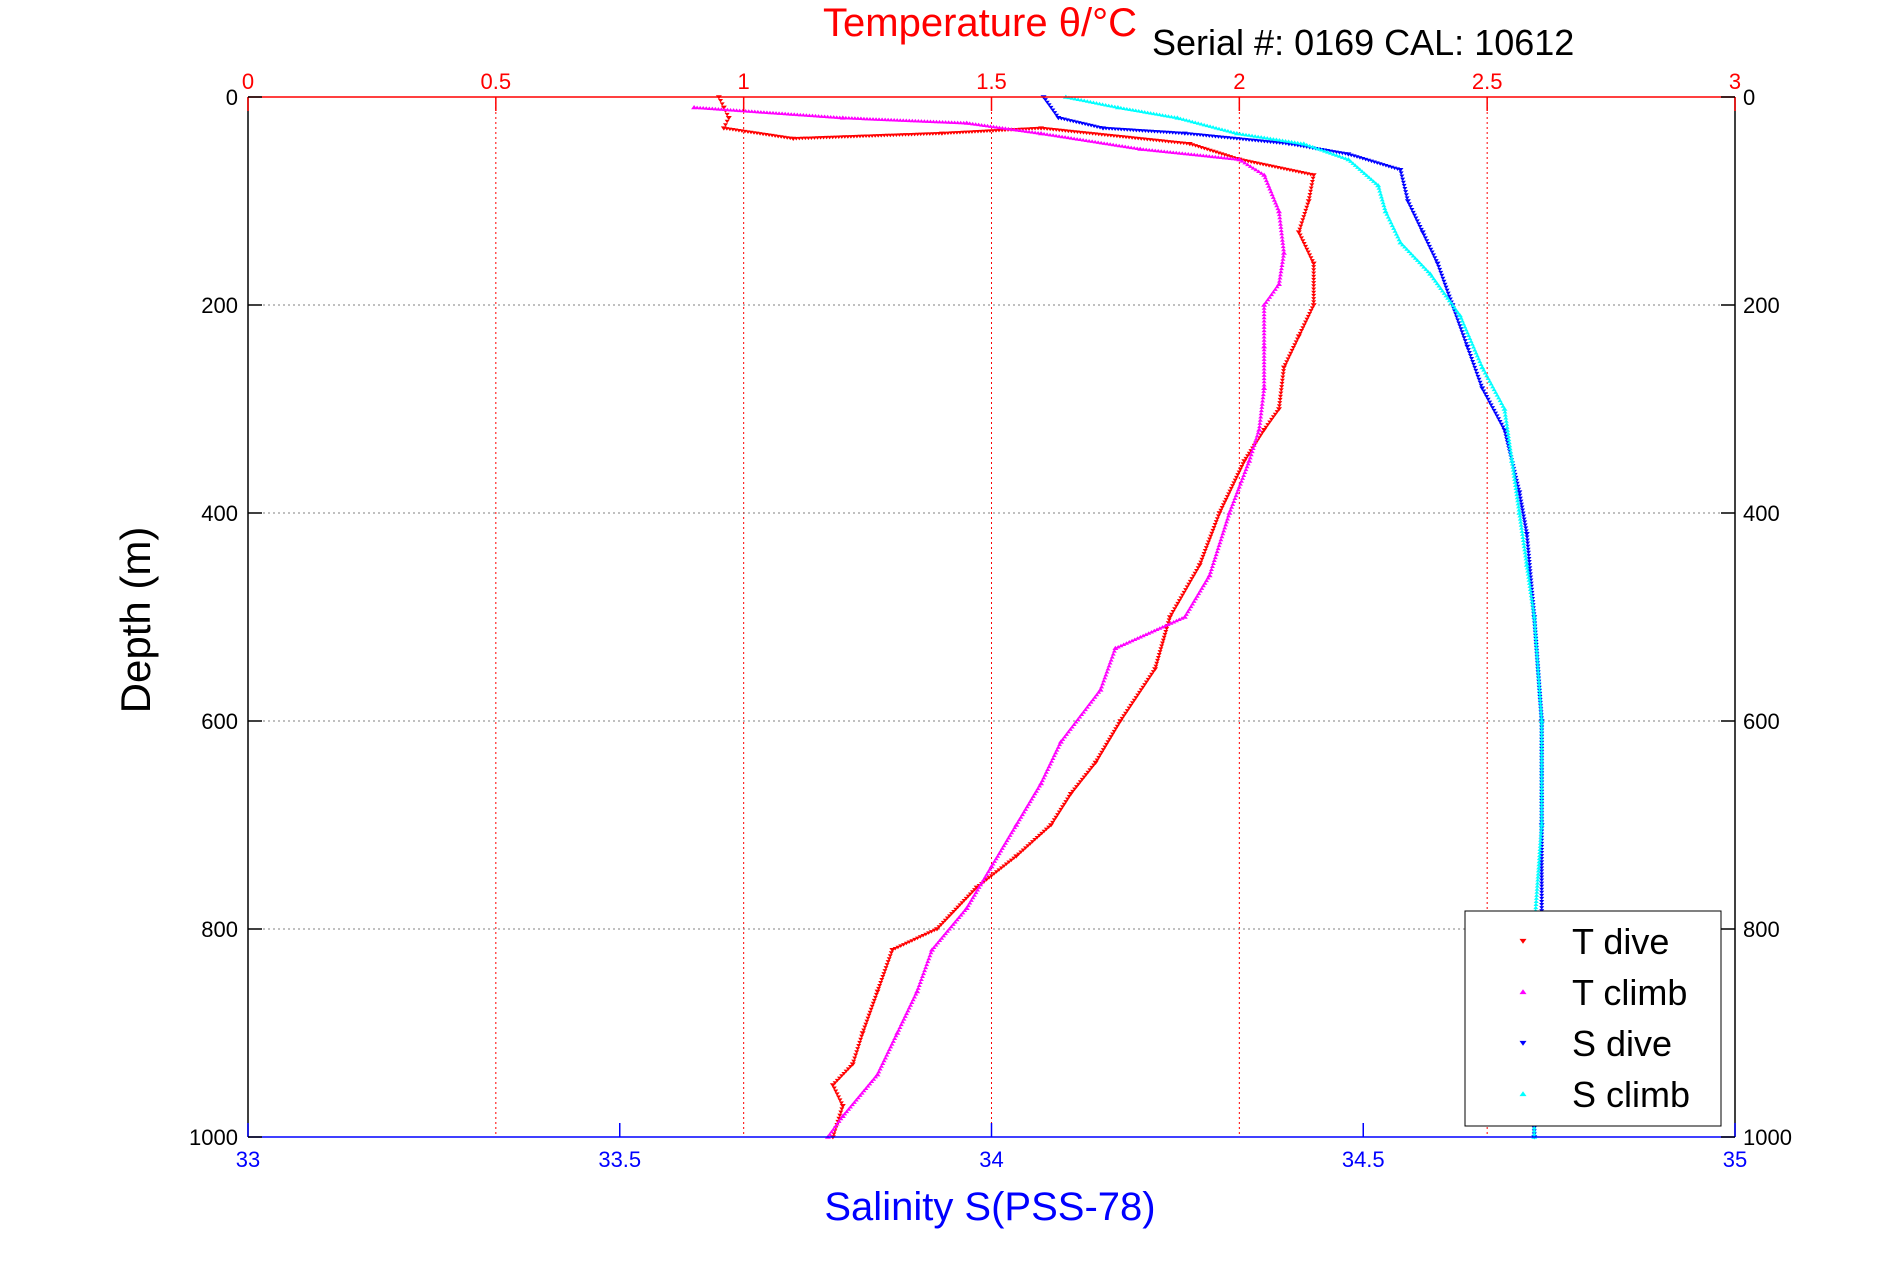 Image resolution: width=1891 pixels, height=1262 pixels. I want to click on left-axis-tick-label: 1000, so click(213, 1137).